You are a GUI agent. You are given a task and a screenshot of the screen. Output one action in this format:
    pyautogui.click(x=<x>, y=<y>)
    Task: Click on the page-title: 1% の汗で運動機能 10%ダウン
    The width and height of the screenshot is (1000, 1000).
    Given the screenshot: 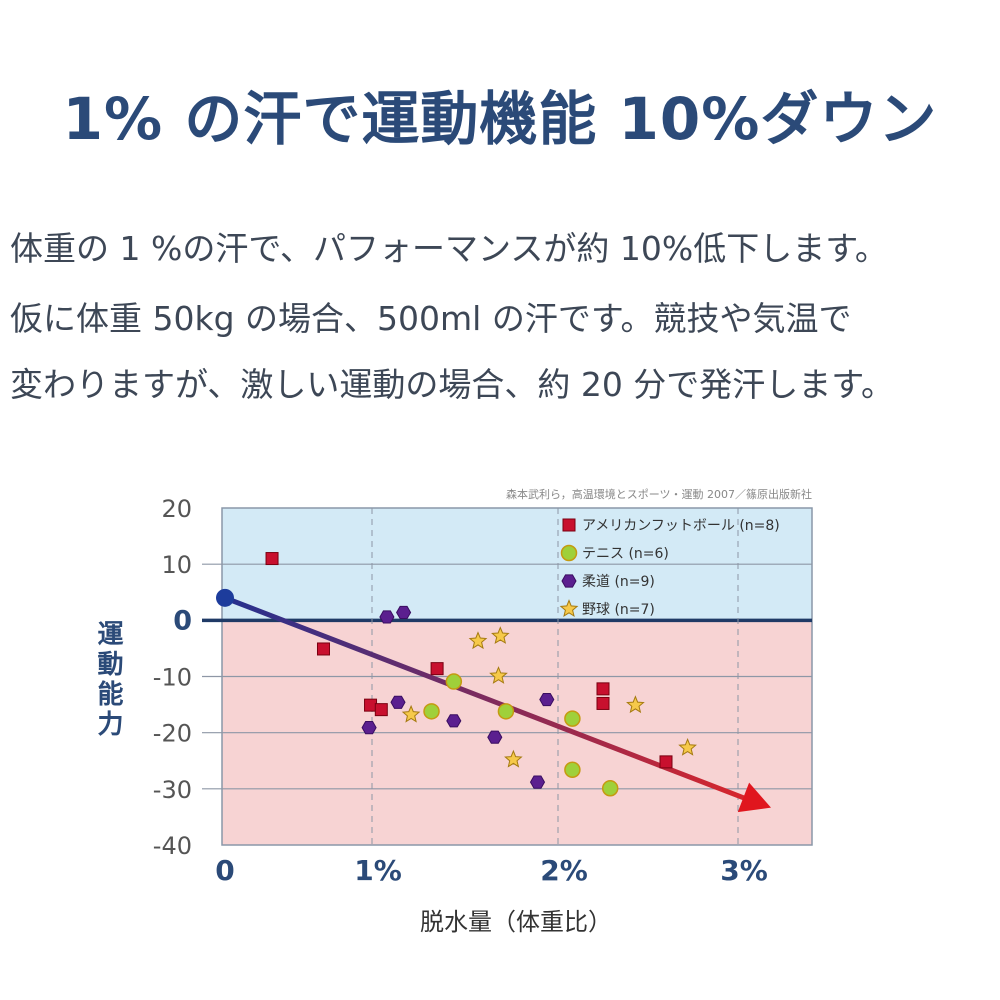 What is the action you would take?
    pyautogui.click(x=500, y=119)
    